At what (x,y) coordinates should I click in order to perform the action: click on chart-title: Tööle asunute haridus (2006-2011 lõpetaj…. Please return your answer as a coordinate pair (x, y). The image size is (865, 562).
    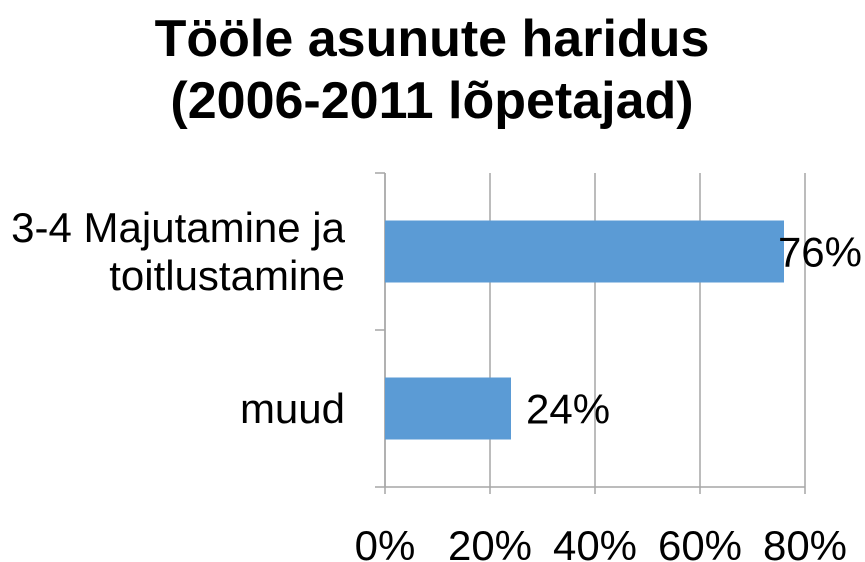
    Looking at the image, I should click on (432, 70).